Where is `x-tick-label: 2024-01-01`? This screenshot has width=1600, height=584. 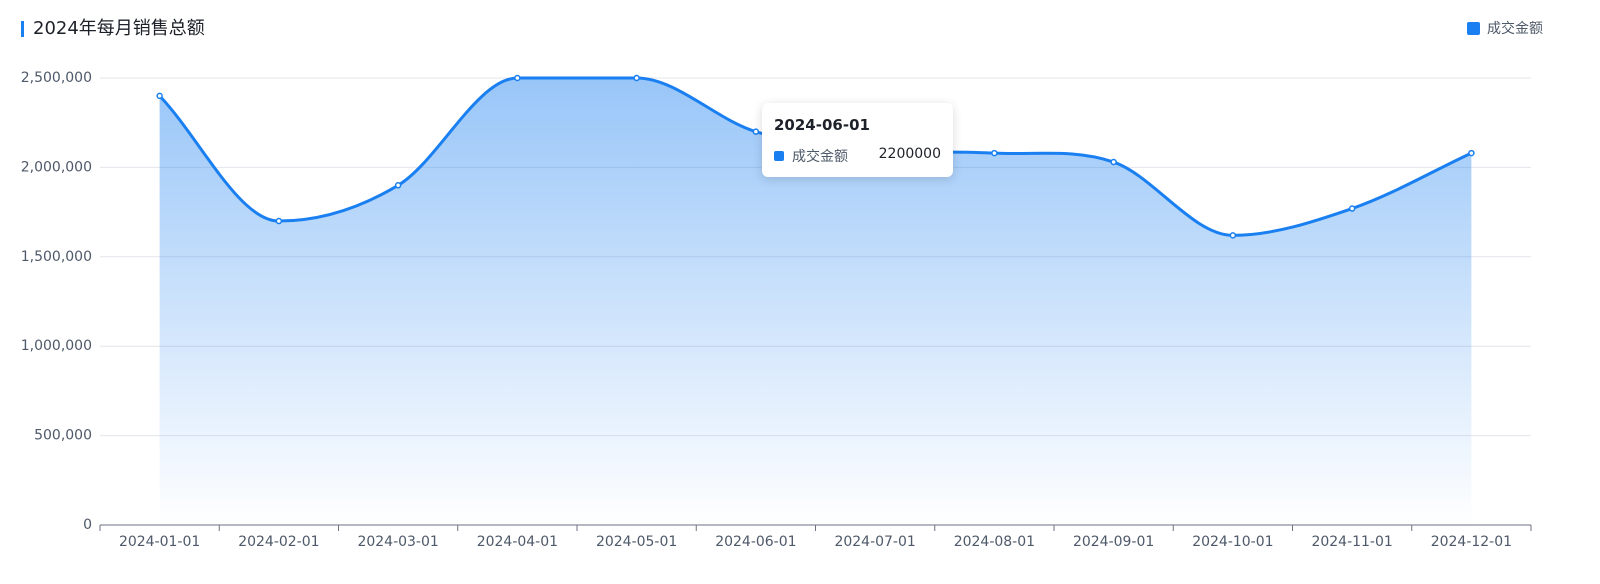
x-tick-label: 2024-01-01 is located at coordinates (159, 542).